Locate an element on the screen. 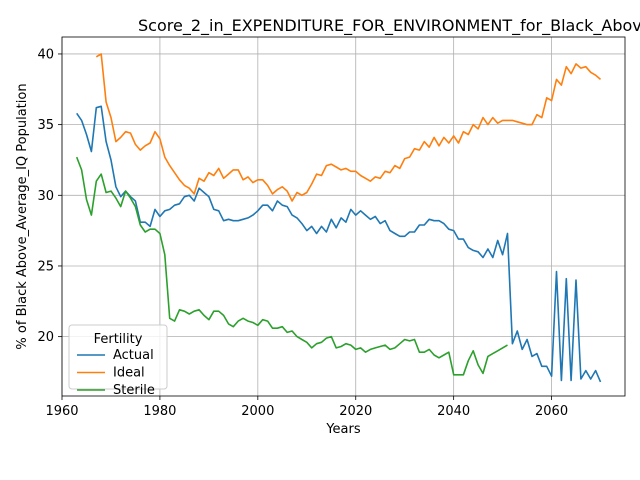 Image resolution: width=640 pixels, height=480 pixels. legend-label-ideal: Ideal is located at coordinates (129, 373).